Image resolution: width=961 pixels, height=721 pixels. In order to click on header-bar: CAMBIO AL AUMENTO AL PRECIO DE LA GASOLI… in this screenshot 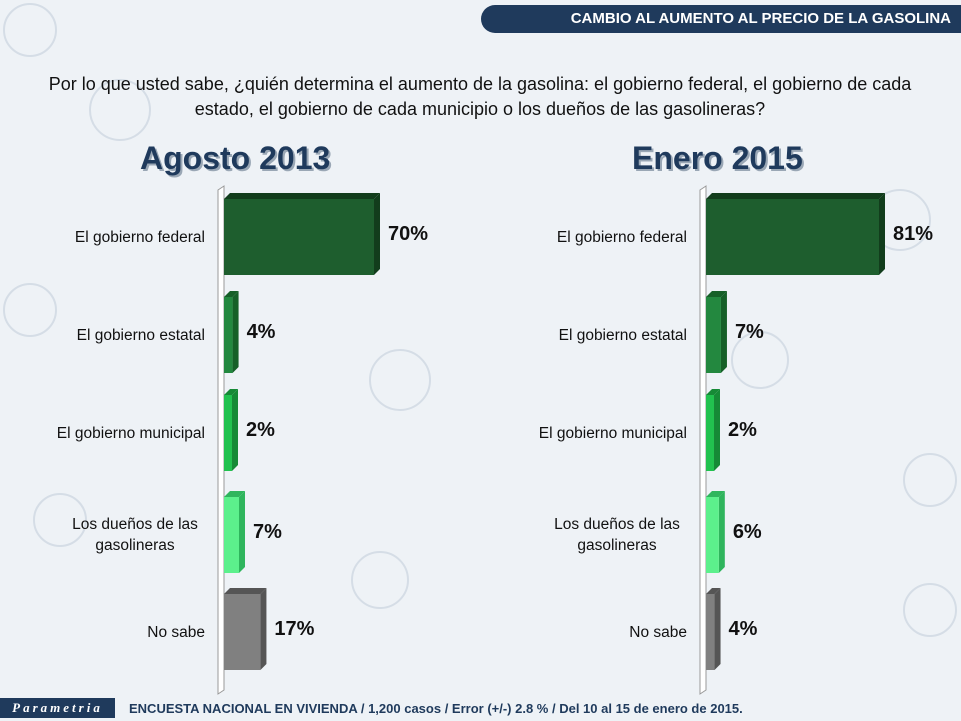, I will do `click(721, 19)`.